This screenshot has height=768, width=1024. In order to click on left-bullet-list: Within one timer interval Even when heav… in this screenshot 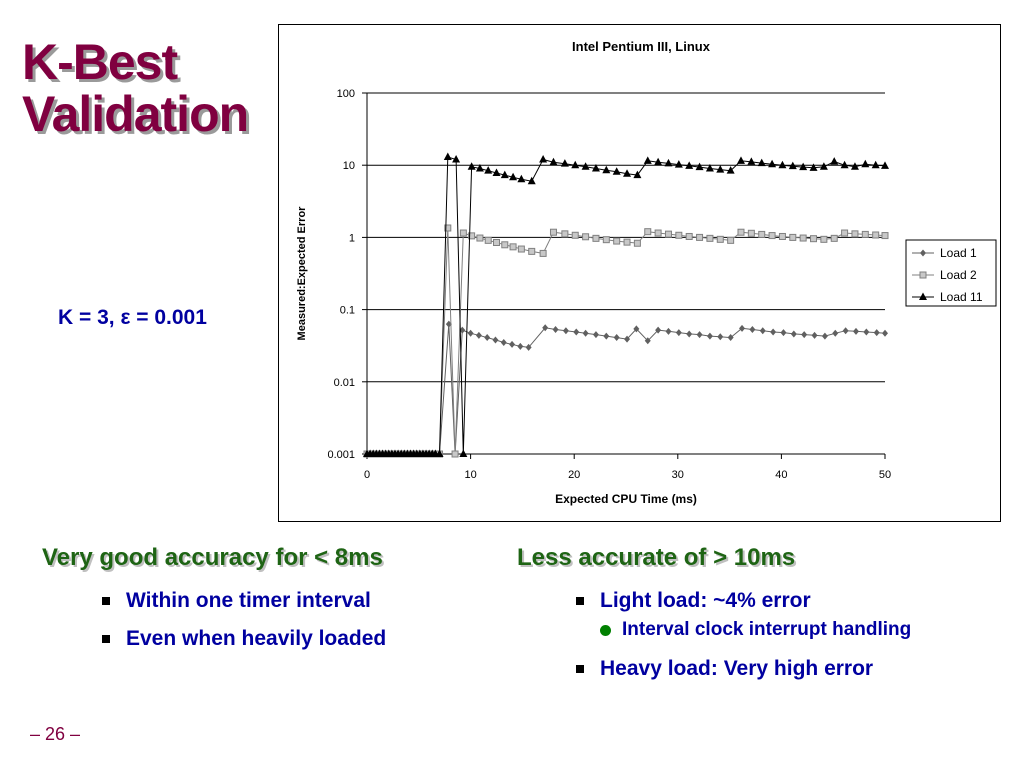, I will do `click(243, 626)`.